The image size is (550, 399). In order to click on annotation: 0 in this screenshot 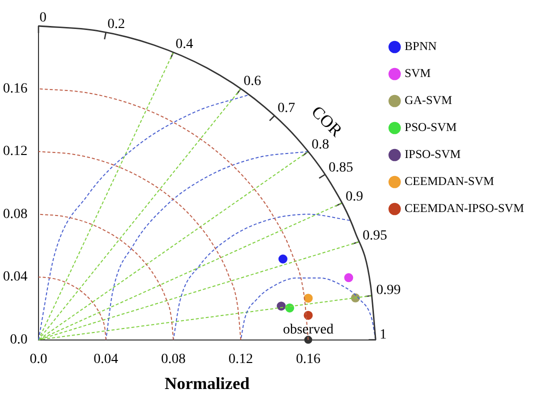, I will do `click(43, 18)`.